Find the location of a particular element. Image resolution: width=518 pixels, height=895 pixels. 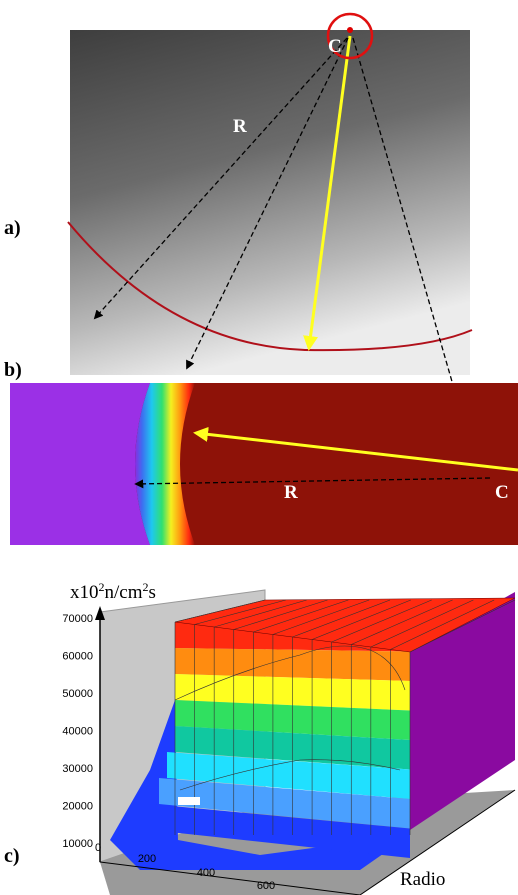

x-tick-label: 600 is located at coordinates (266, 886).